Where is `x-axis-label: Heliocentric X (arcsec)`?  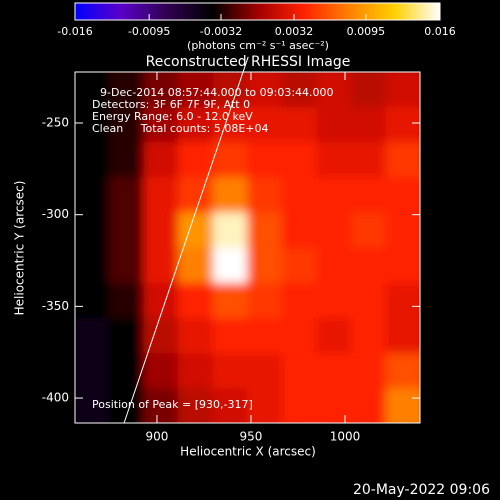 x-axis-label: Heliocentric X (arcsec) is located at coordinates (248, 452).